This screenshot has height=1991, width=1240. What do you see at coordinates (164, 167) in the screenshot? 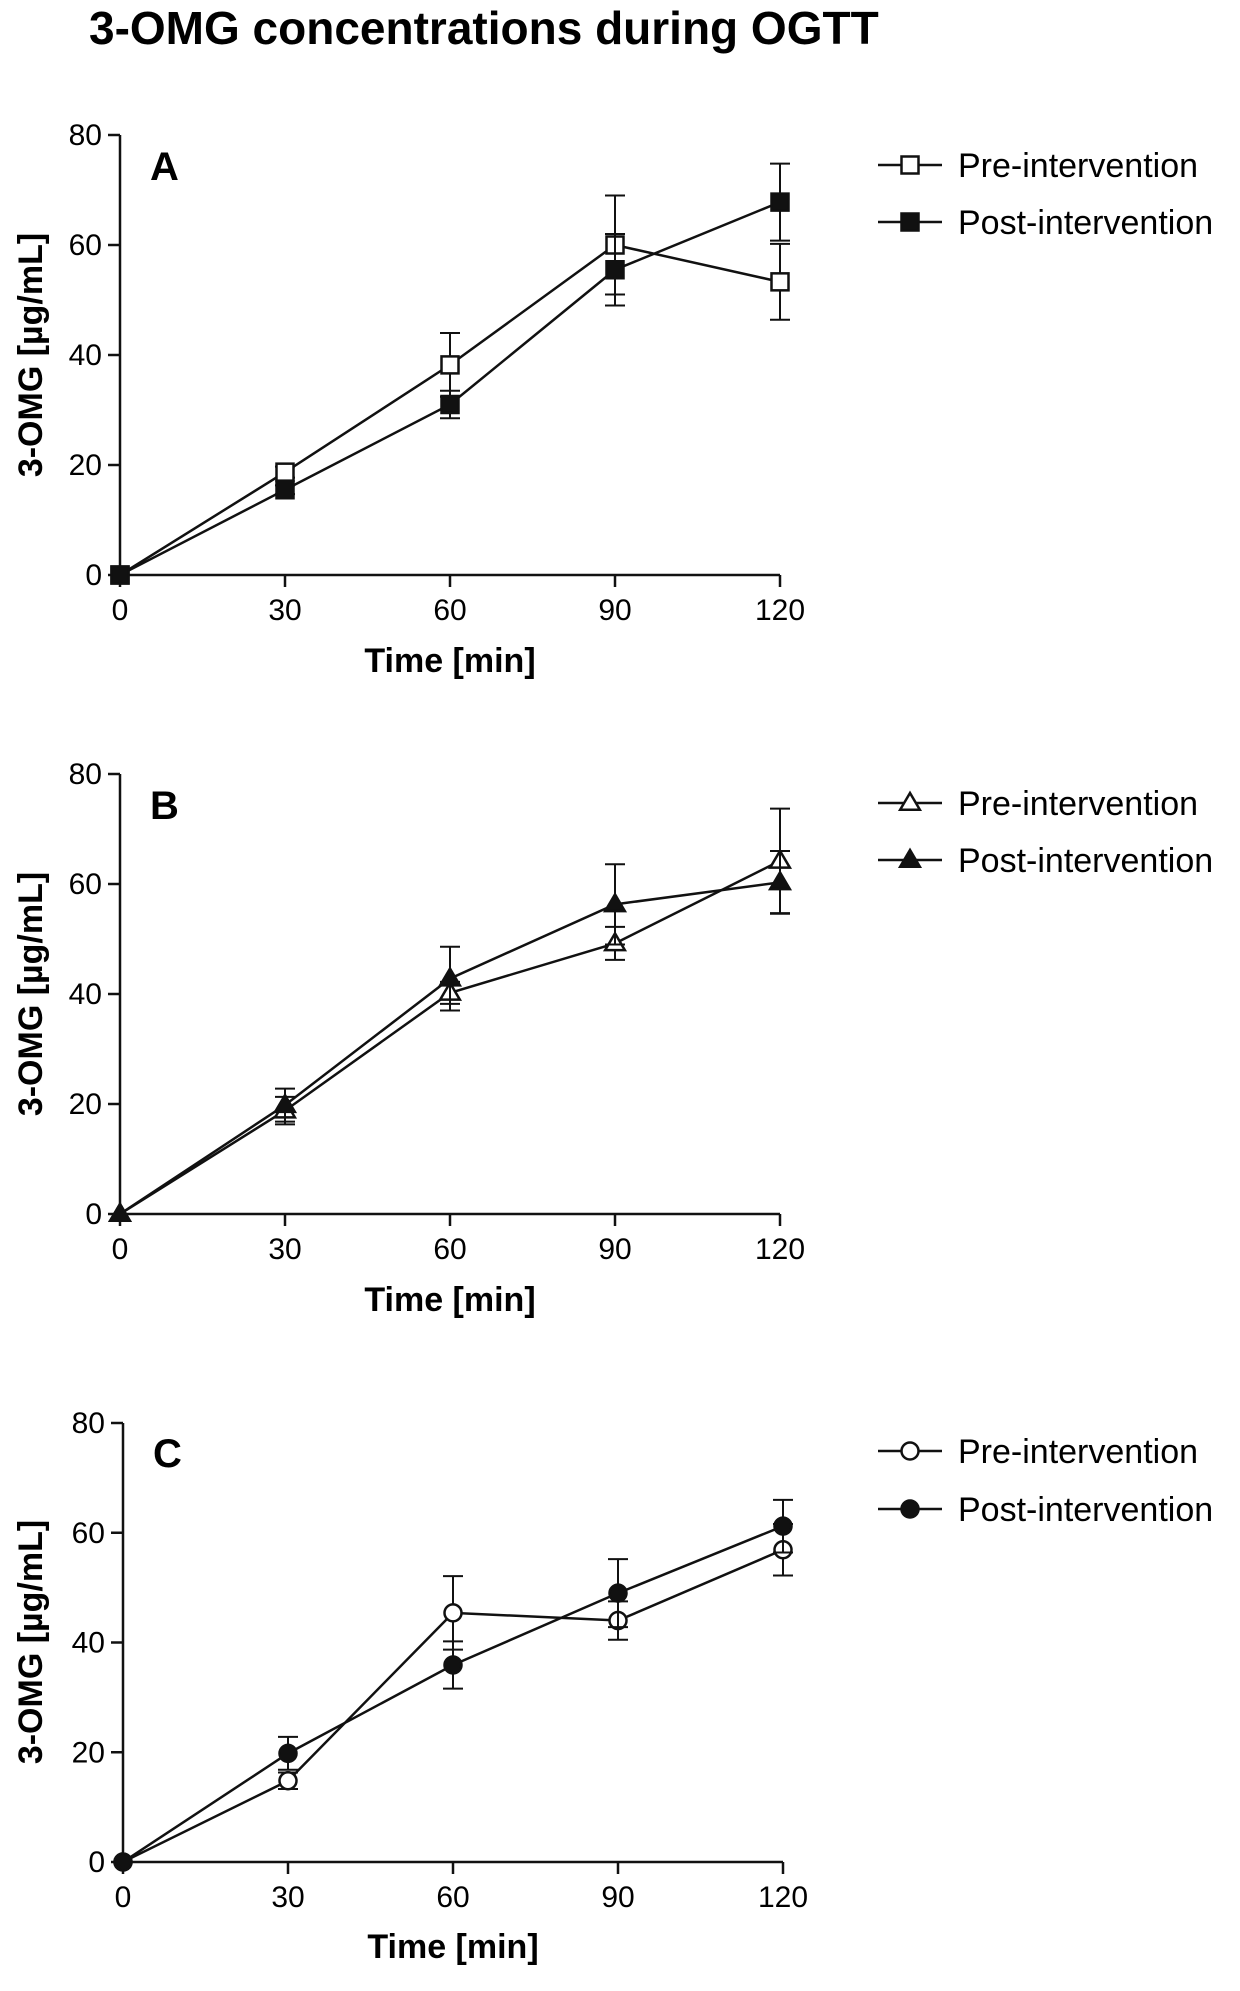
I see `panel-letter: A` at bounding box center [164, 167].